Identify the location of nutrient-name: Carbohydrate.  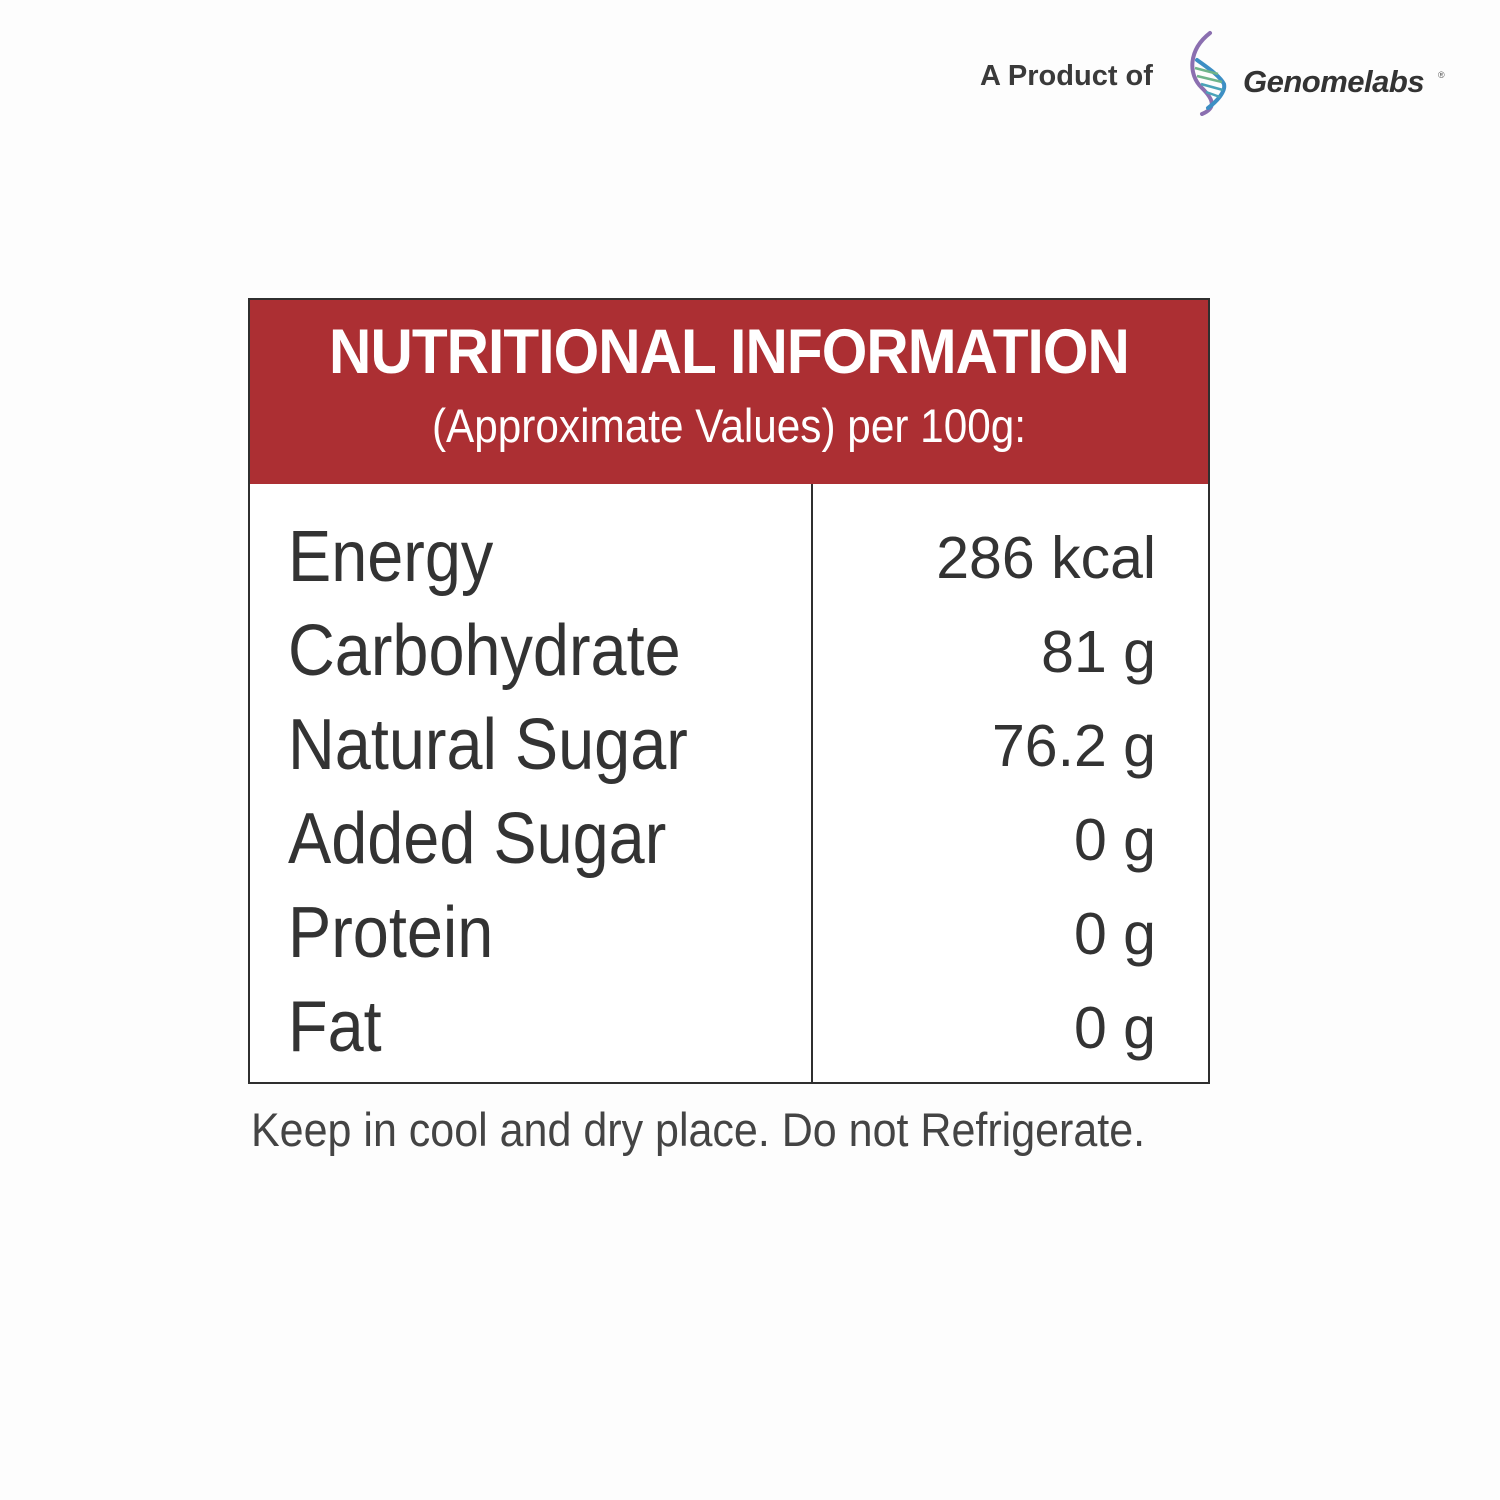
(484, 651).